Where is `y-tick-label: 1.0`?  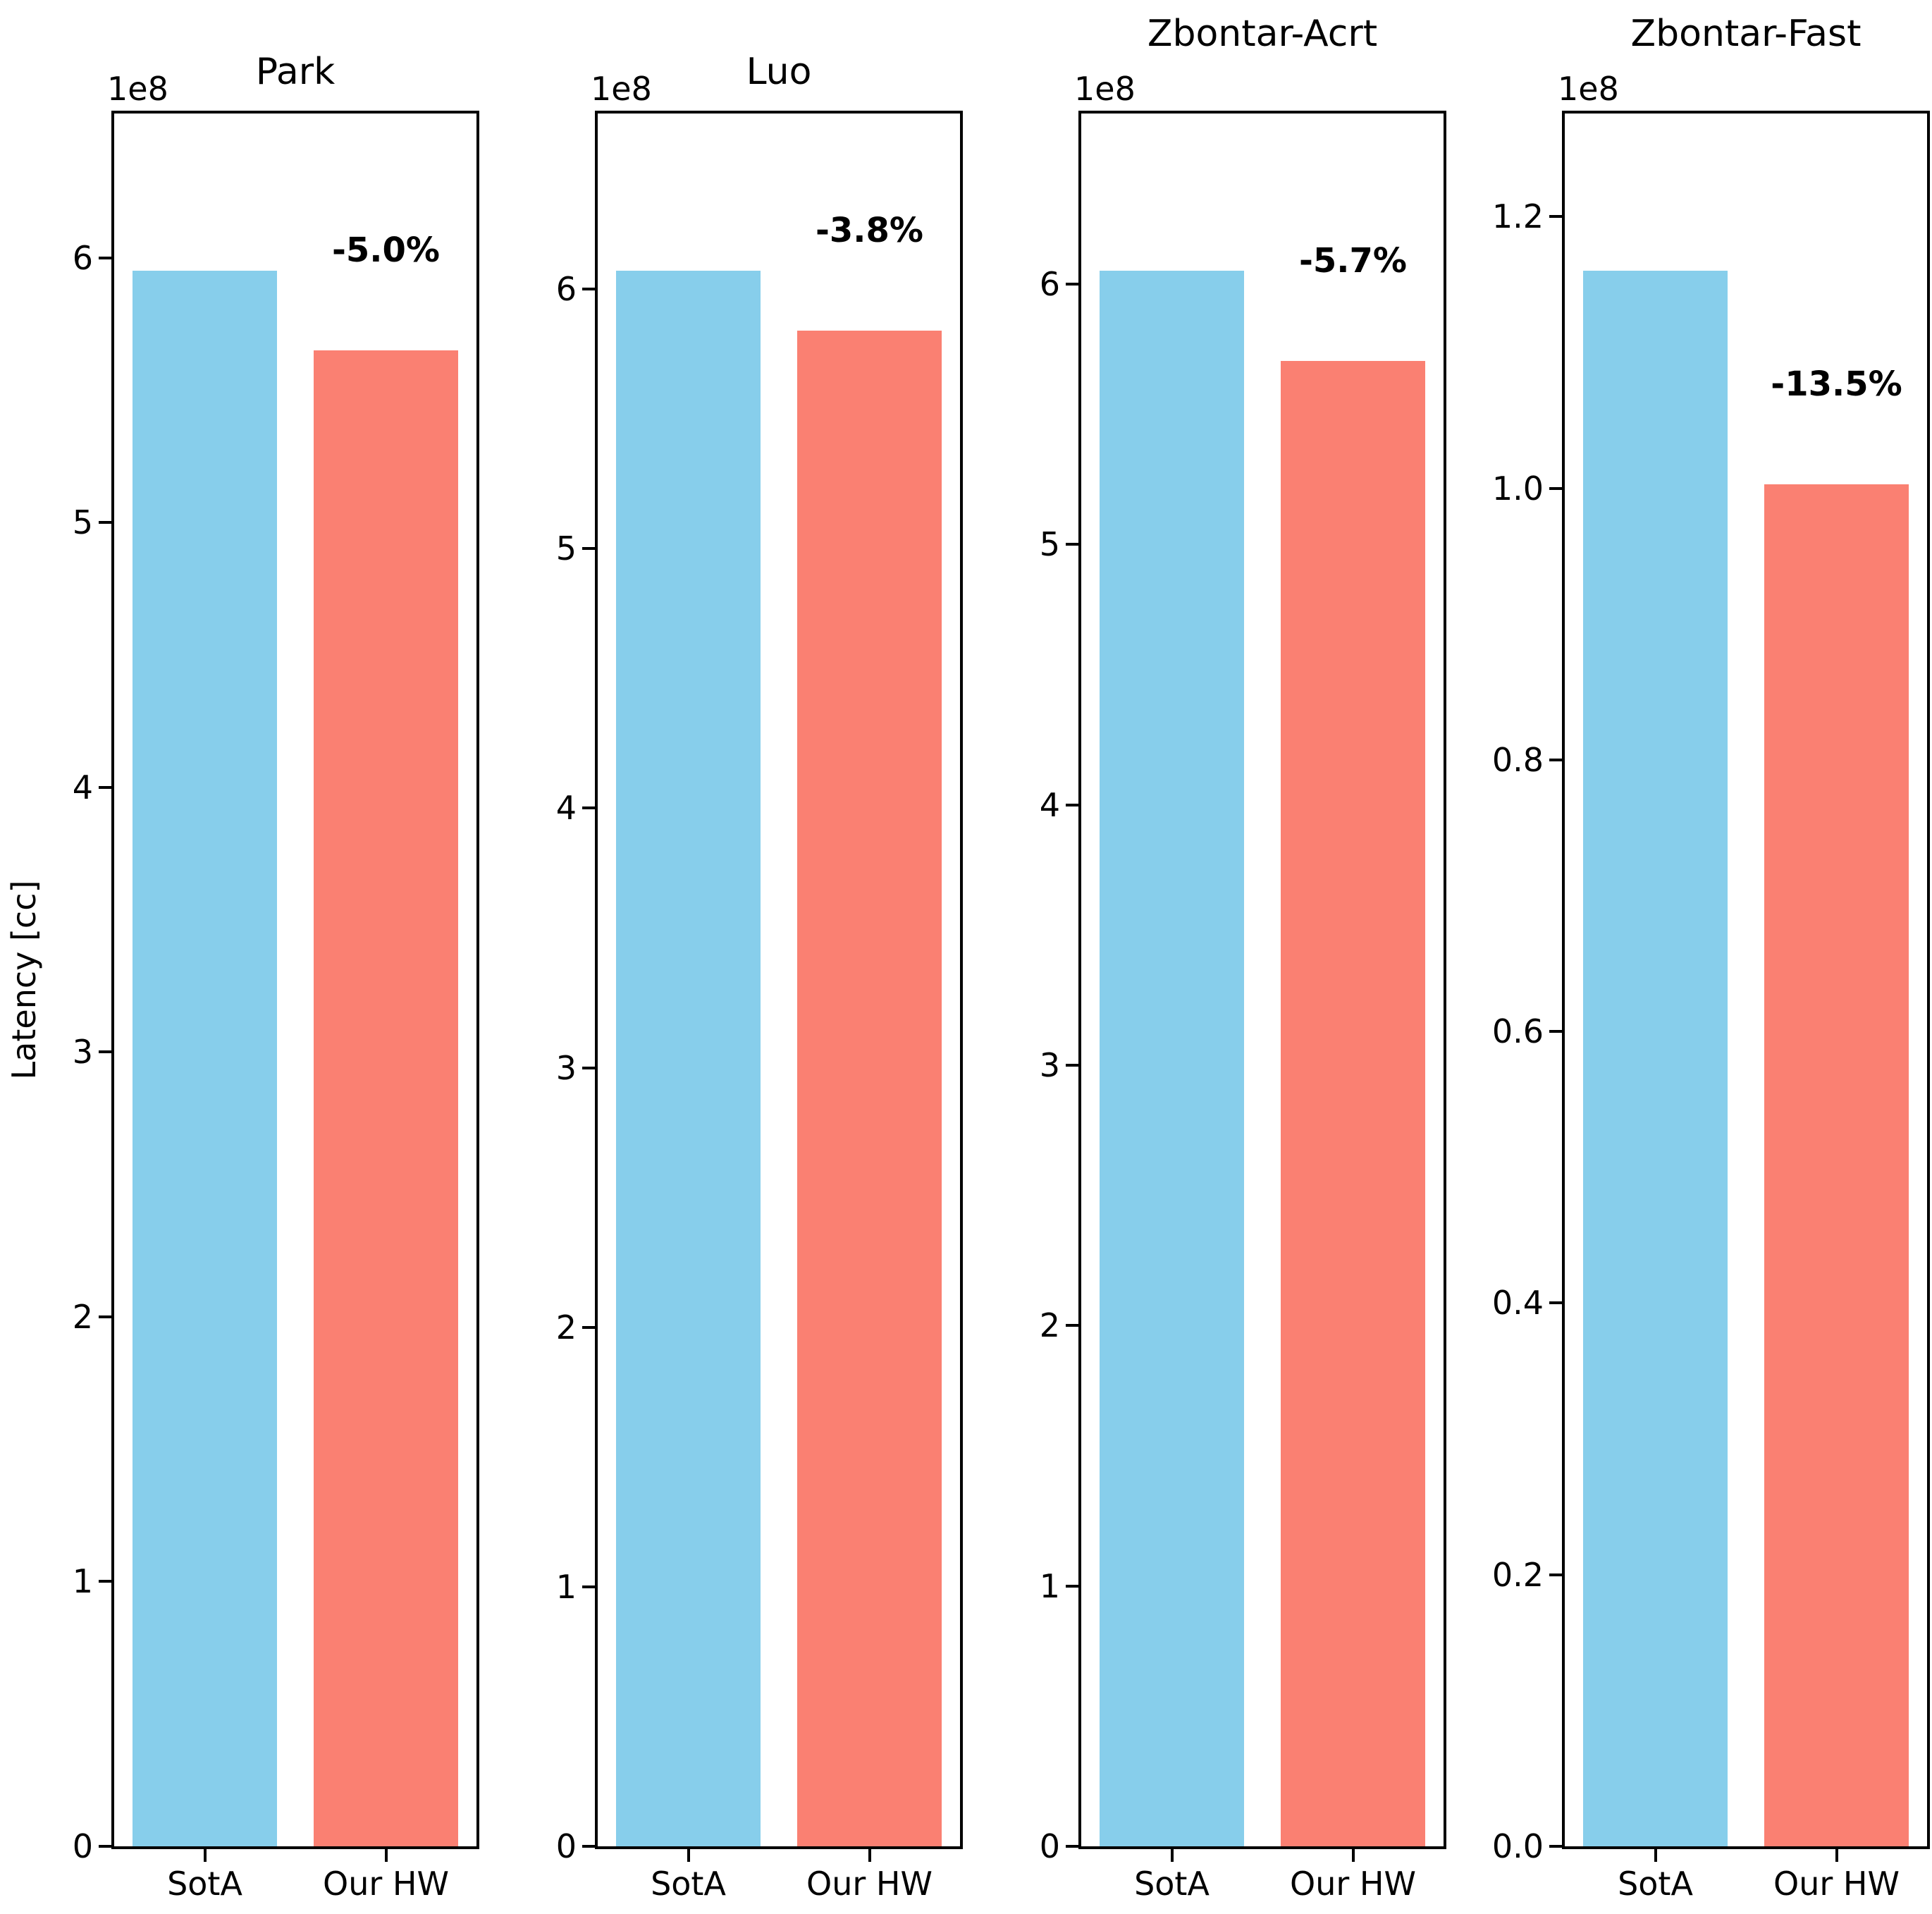
y-tick-label: 1.0 is located at coordinates (1517, 489).